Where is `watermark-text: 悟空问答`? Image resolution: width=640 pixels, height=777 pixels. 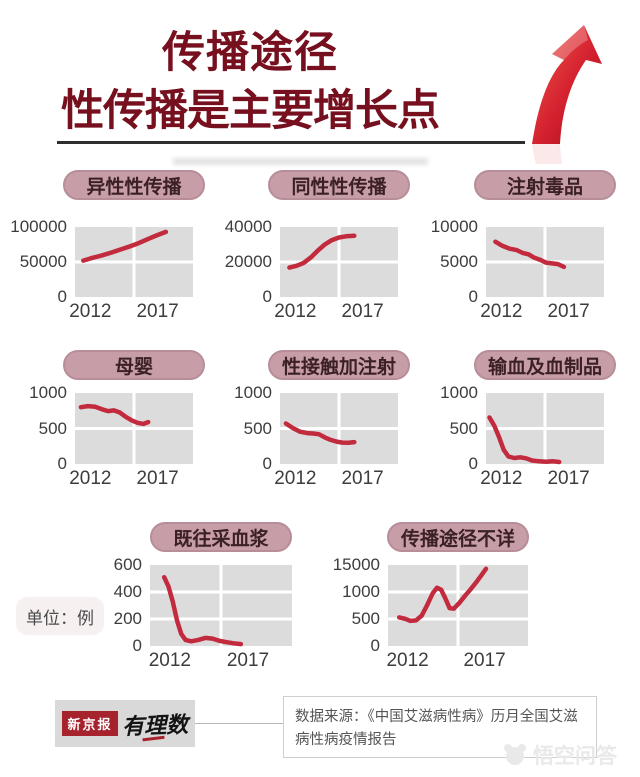
watermark-text: 悟空问答 is located at coordinates (575, 756).